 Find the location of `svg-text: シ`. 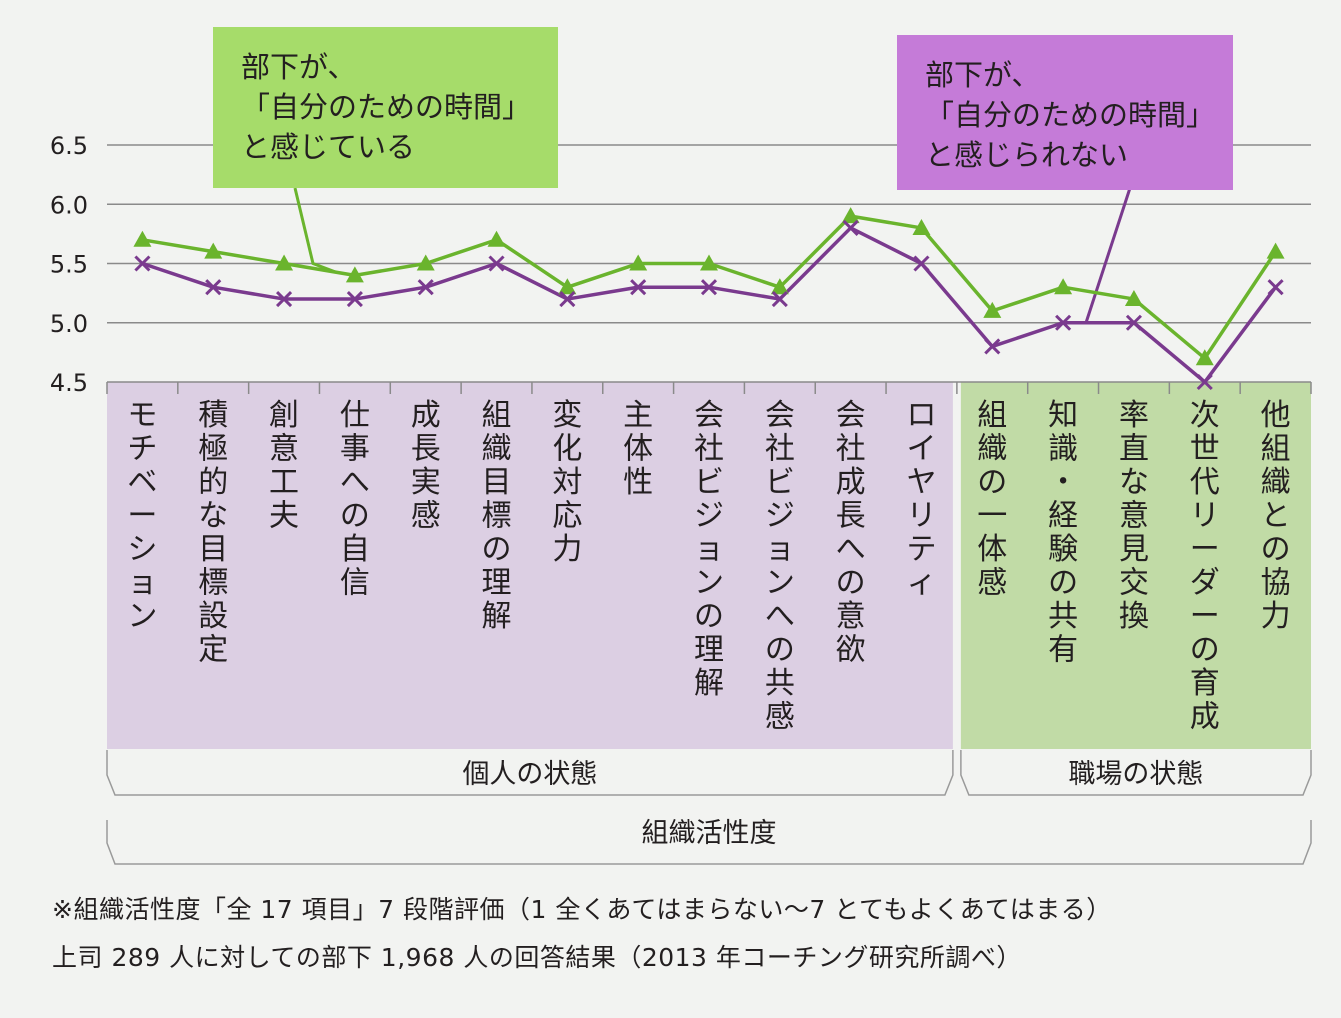

svg-text: シ is located at coordinates (142, 549).